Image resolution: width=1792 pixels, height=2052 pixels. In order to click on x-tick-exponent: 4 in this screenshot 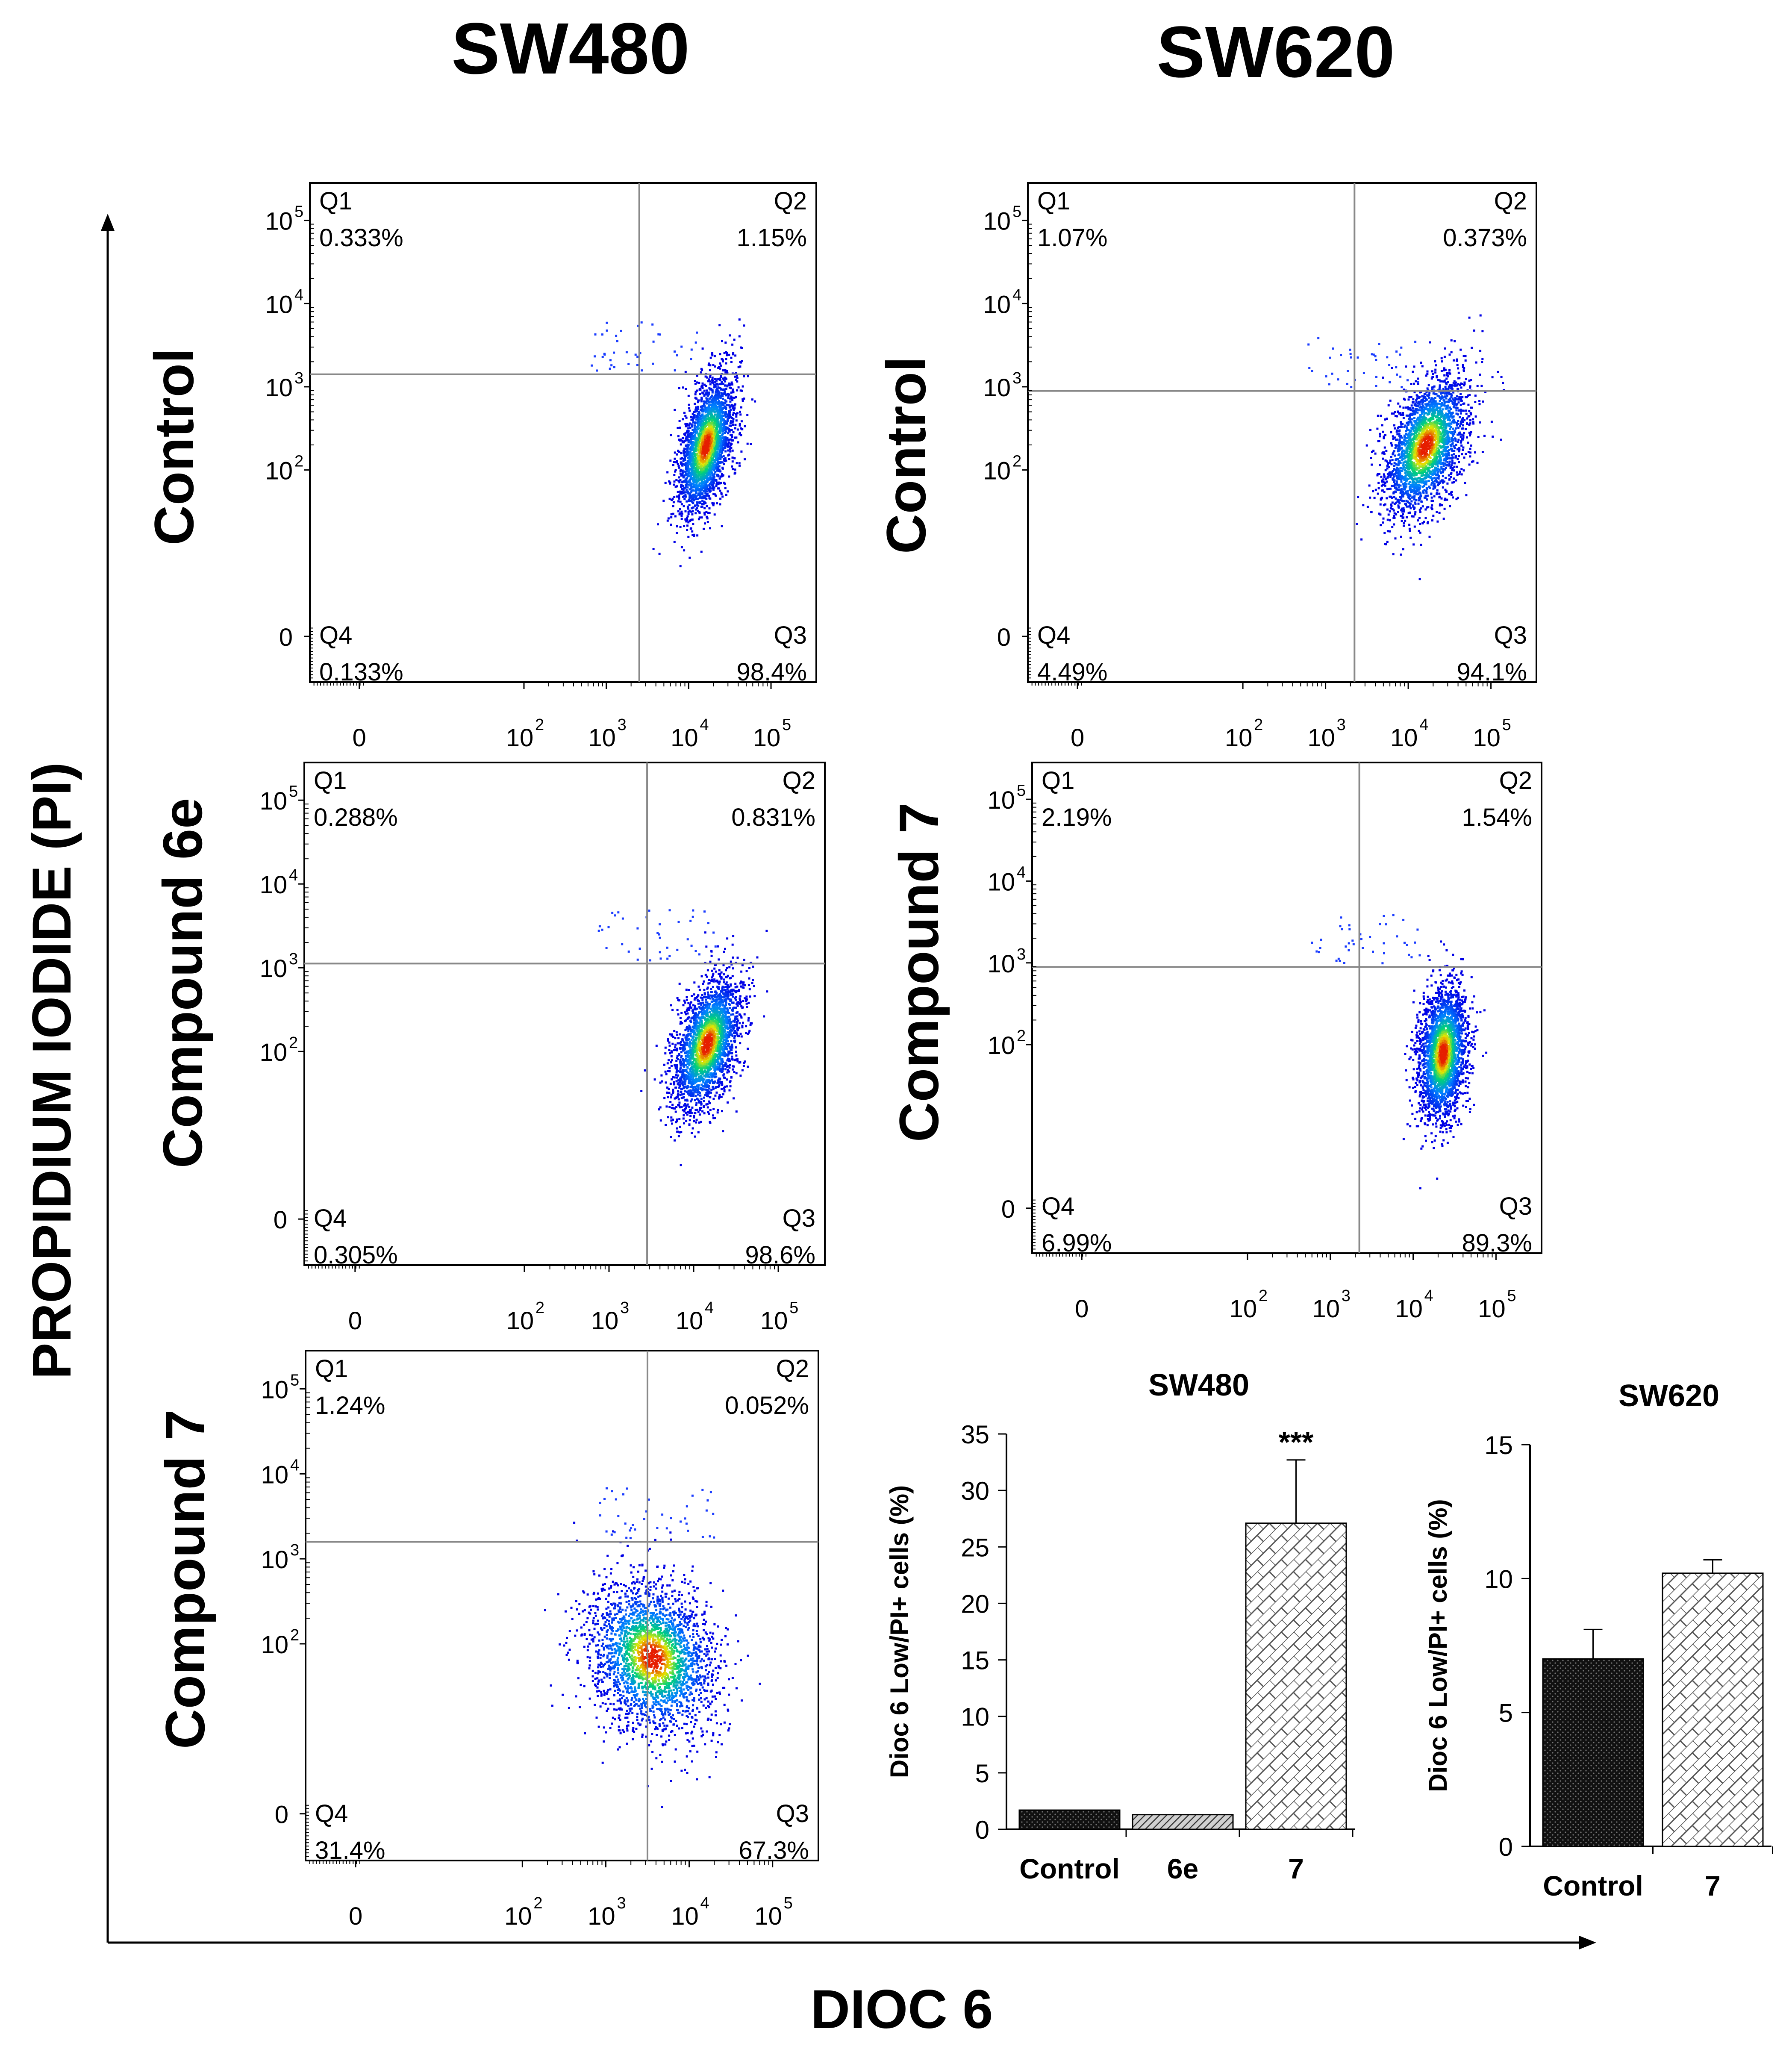, I will do `click(704, 725)`.